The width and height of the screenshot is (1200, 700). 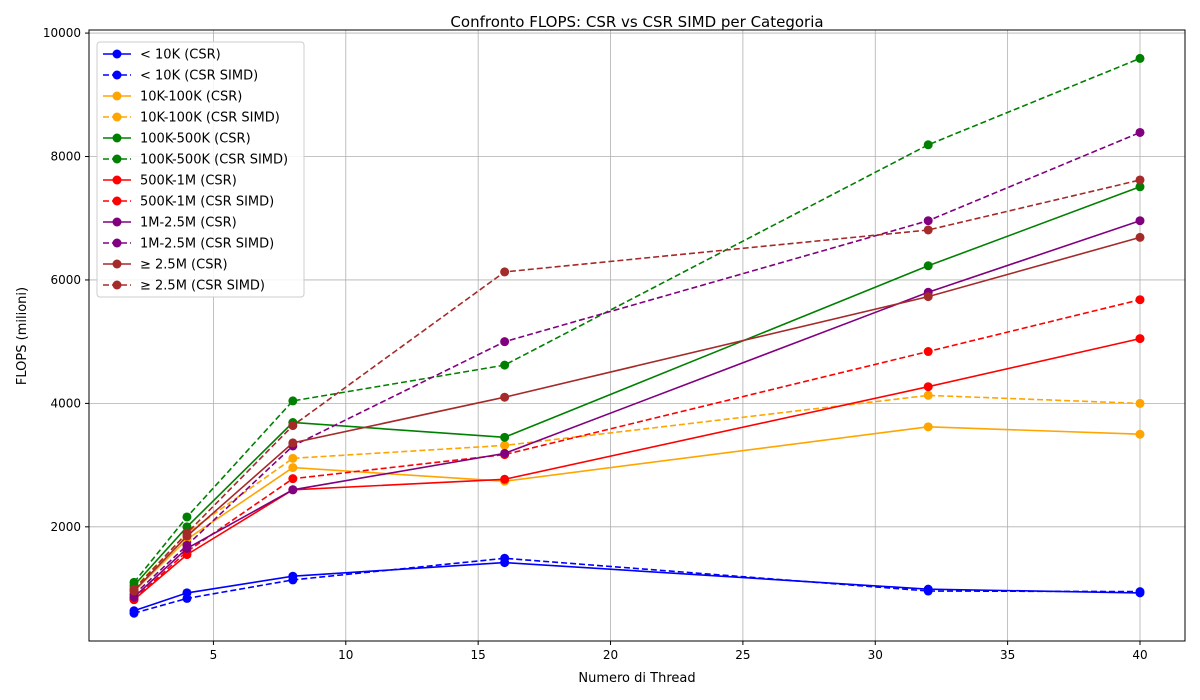 What do you see at coordinates (1007, 655) in the screenshot?
I see `x-tick-label: 35` at bounding box center [1007, 655].